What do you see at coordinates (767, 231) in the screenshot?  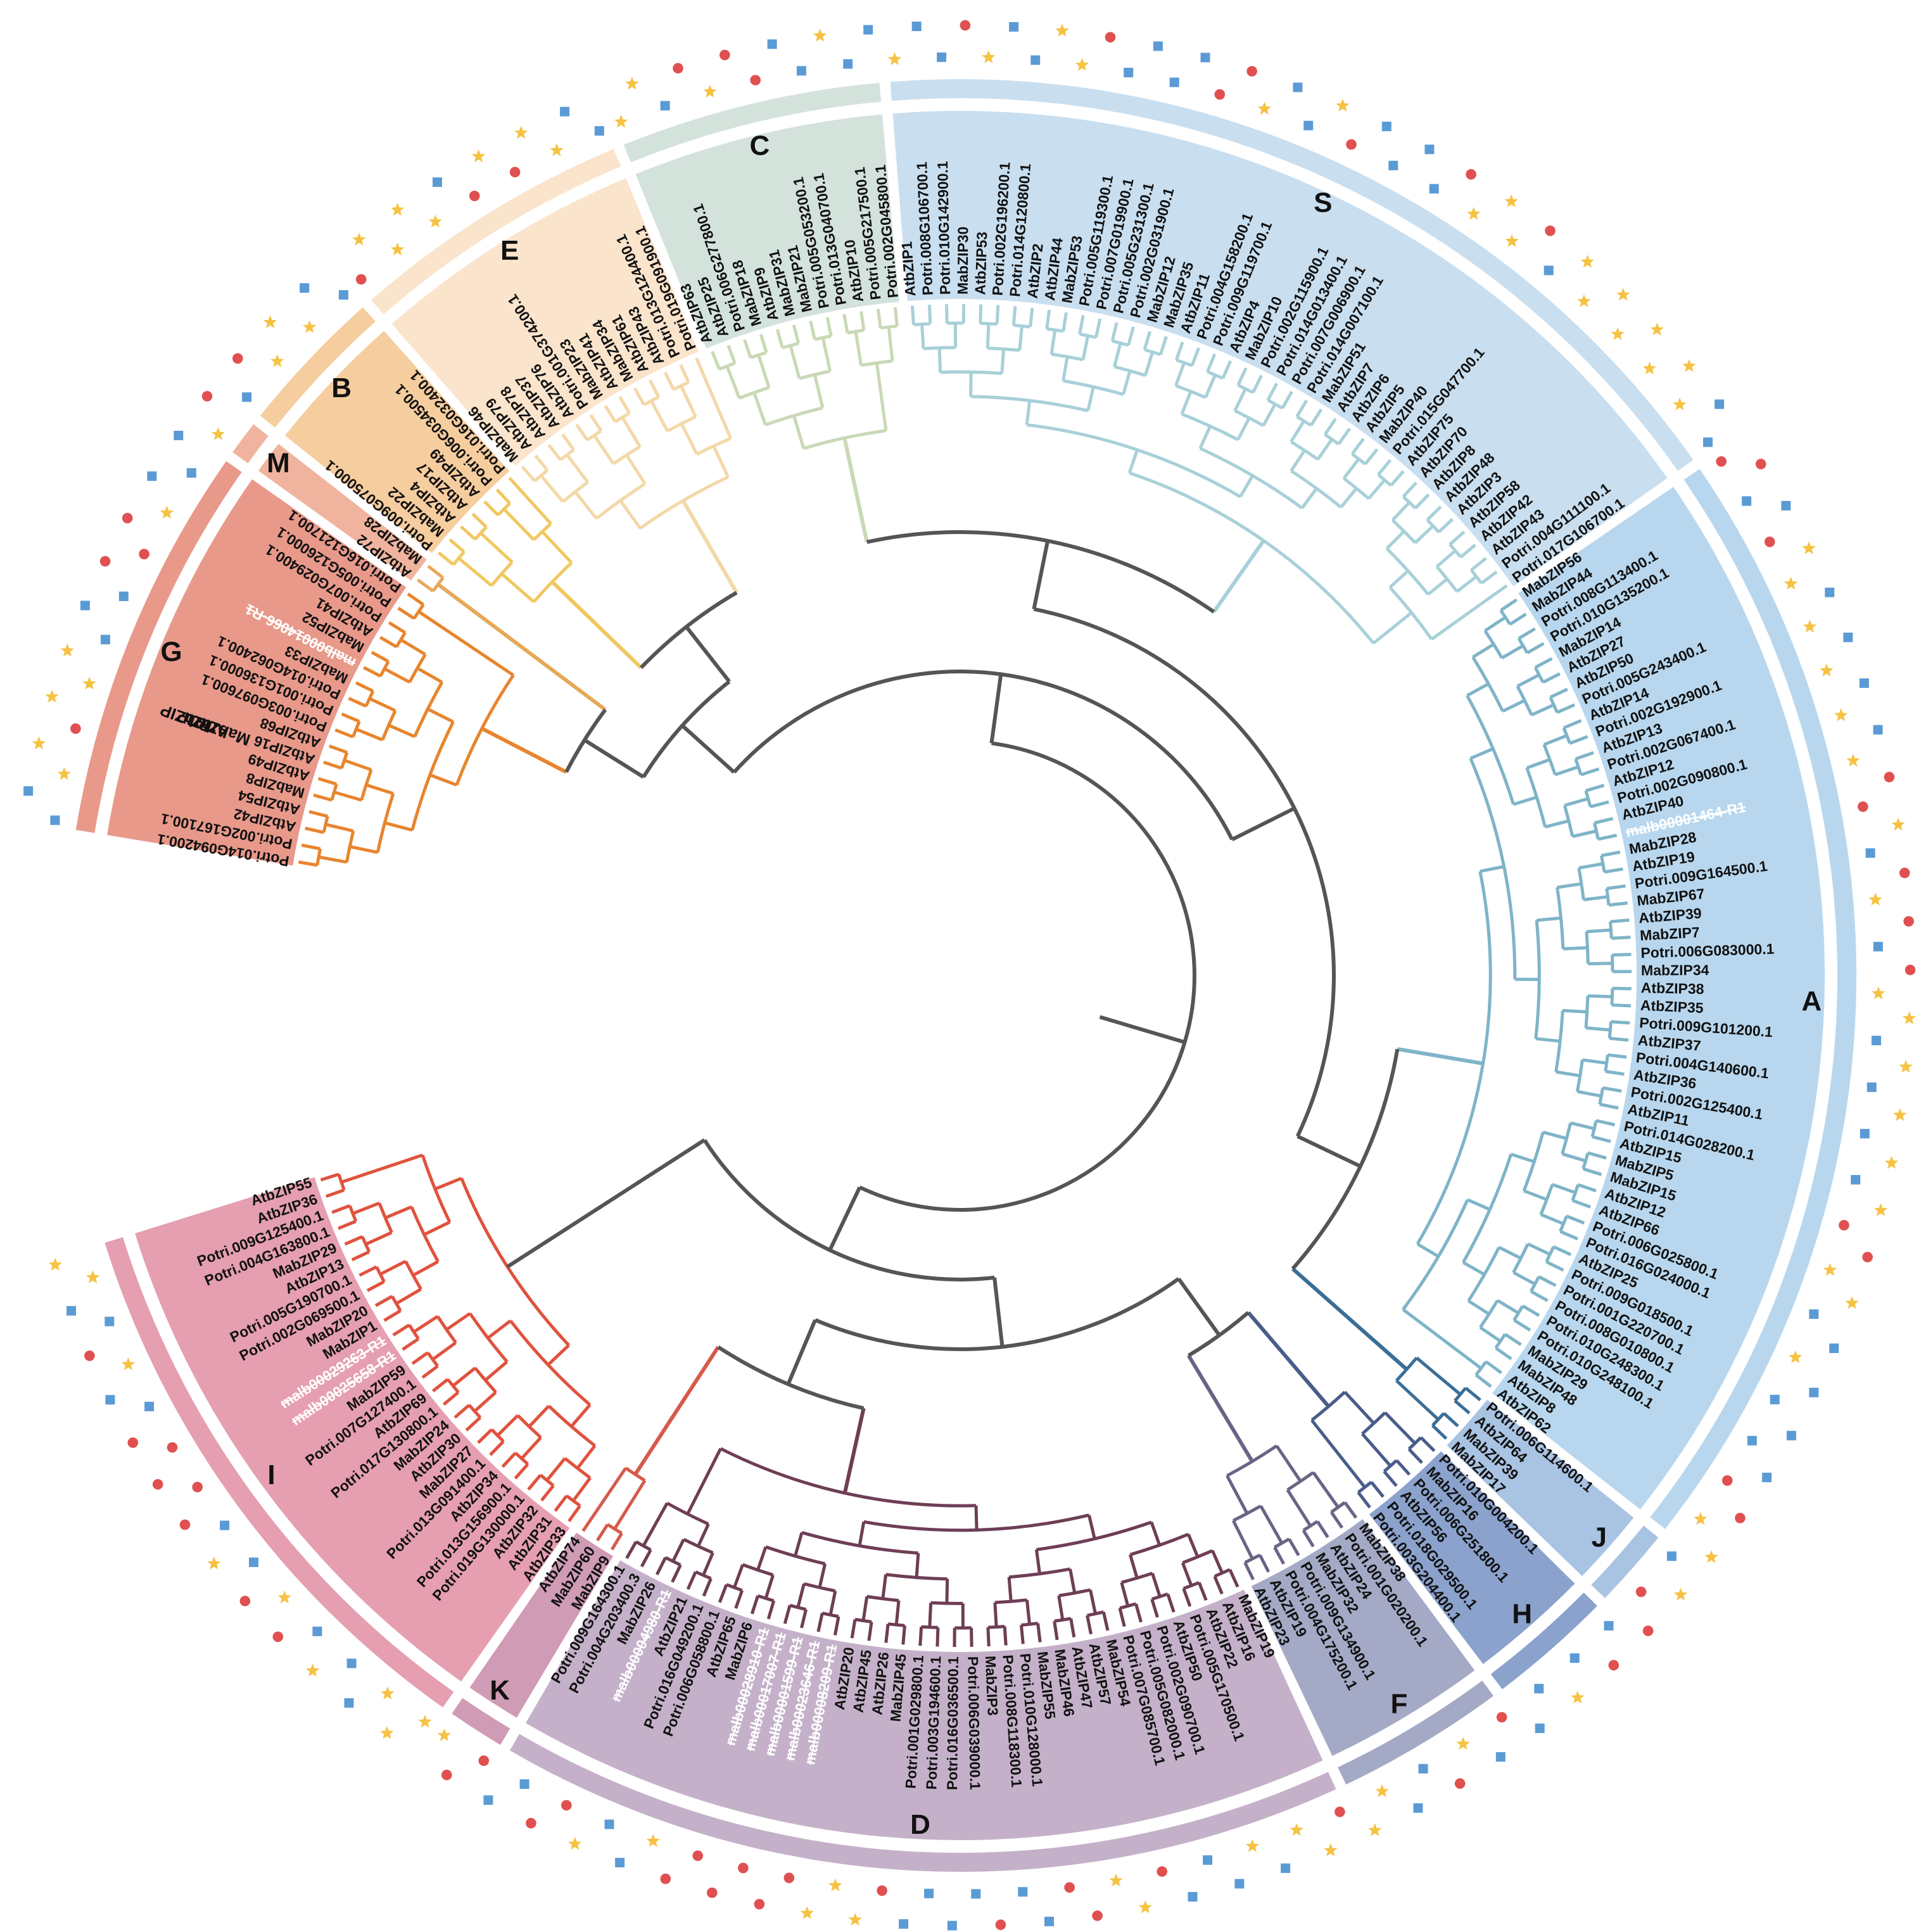 I see `group-sector-C` at bounding box center [767, 231].